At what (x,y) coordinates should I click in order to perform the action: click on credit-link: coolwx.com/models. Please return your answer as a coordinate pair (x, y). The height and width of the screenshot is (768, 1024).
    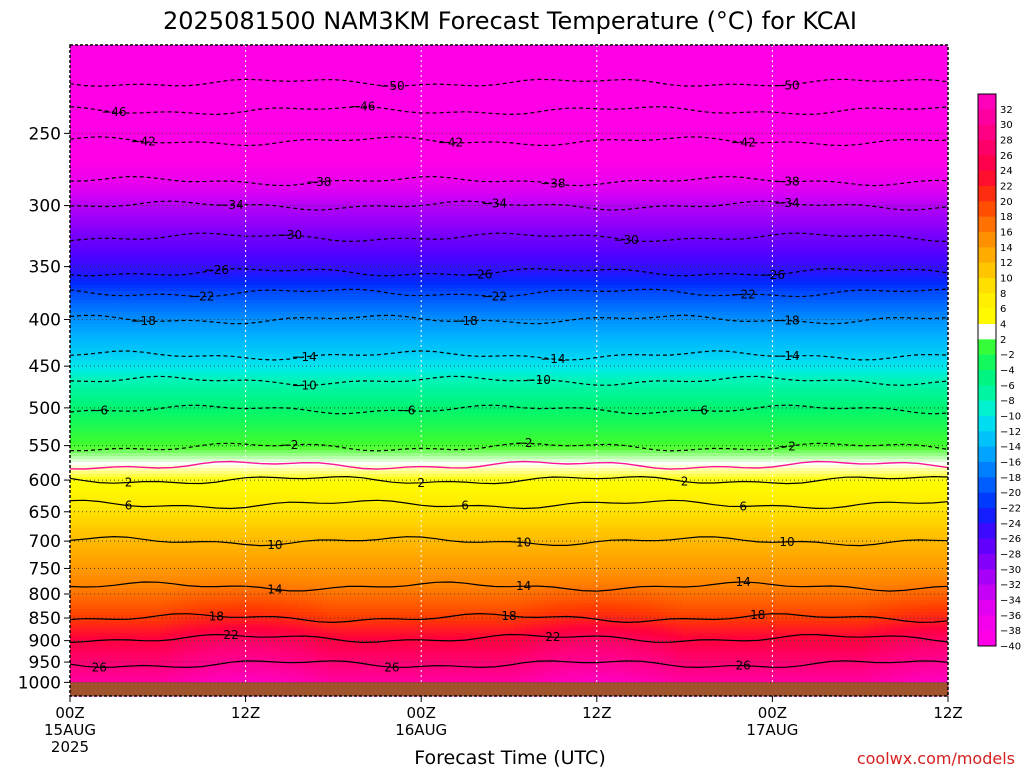
    Looking at the image, I should click on (936, 758).